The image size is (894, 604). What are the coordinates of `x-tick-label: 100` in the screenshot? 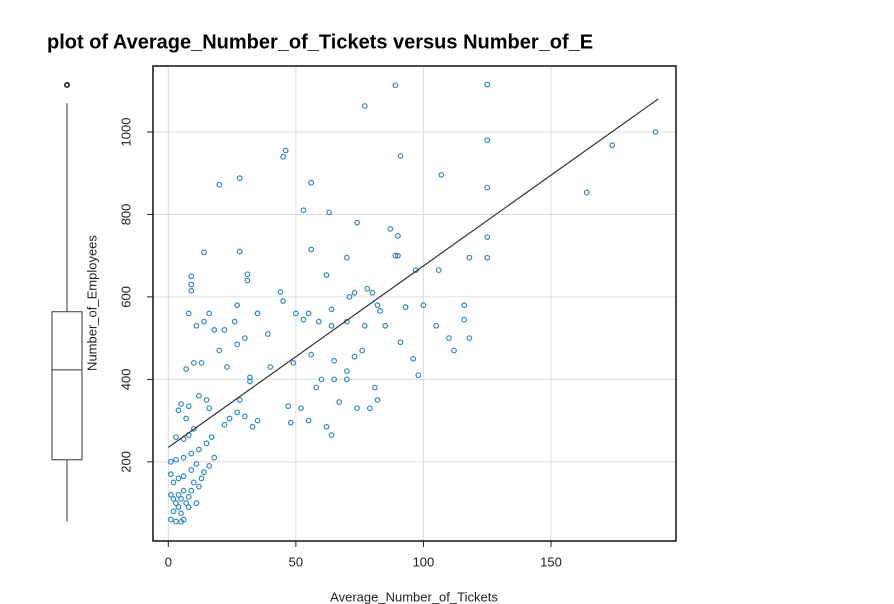 It's located at (424, 561).